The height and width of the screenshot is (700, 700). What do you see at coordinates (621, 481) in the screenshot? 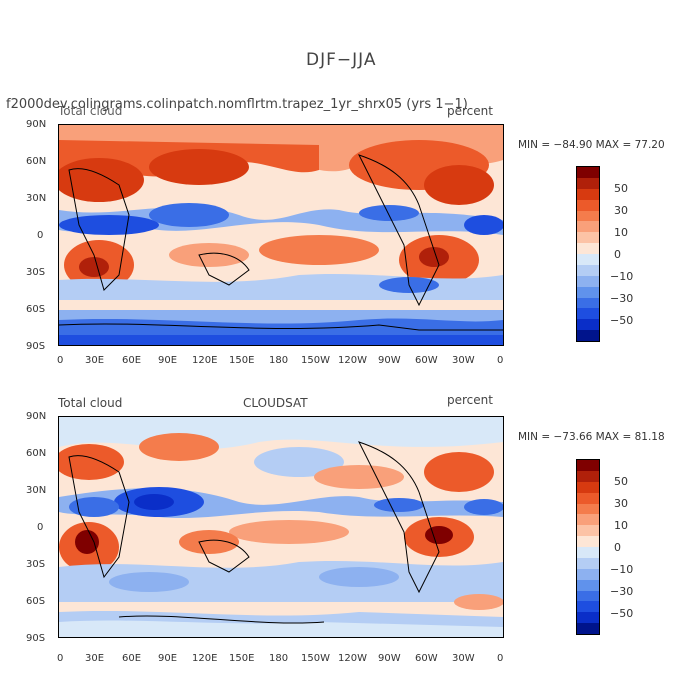
I see `p2-cbar-label: 50` at bounding box center [621, 481].